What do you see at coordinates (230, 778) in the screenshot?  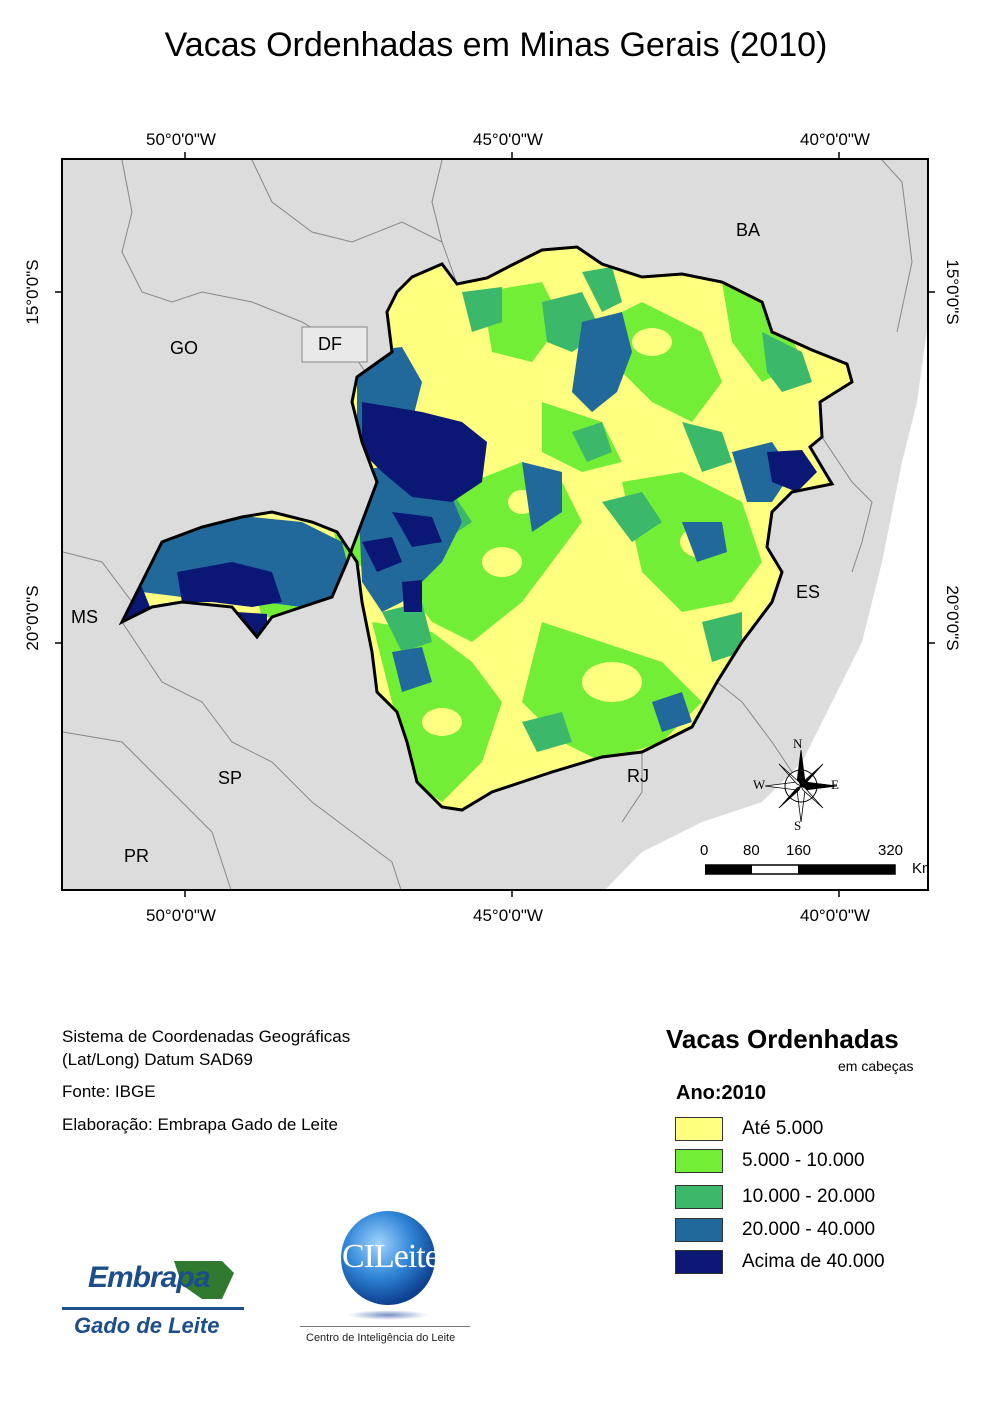 I see `state-label-sp: SP` at bounding box center [230, 778].